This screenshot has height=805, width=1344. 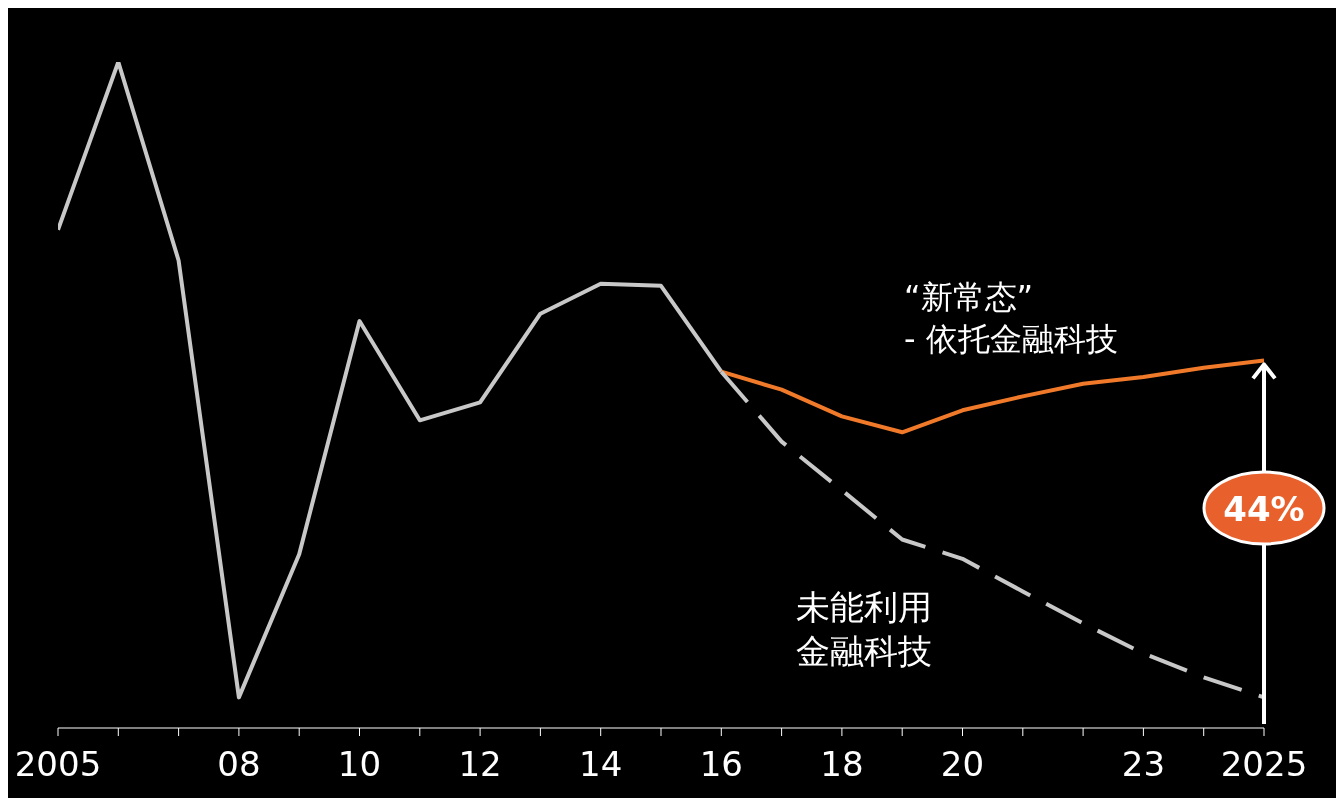 I want to click on annotation: - 依托金融科技, so click(x=1011, y=339).